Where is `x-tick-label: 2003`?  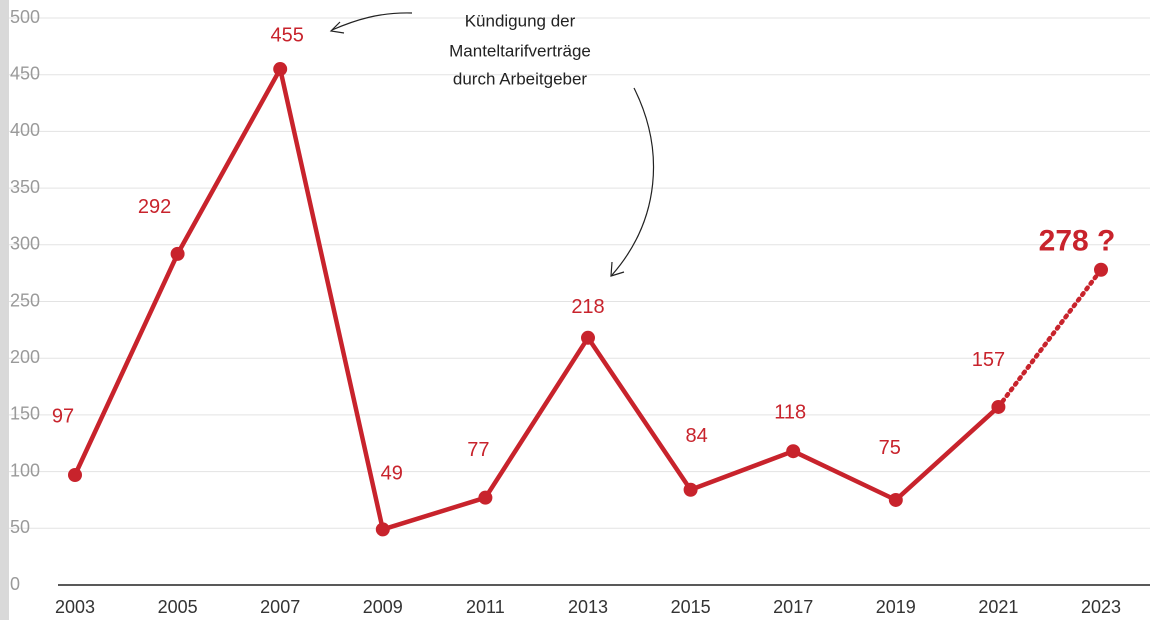 x-tick-label: 2003 is located at coordinates (75, 607).